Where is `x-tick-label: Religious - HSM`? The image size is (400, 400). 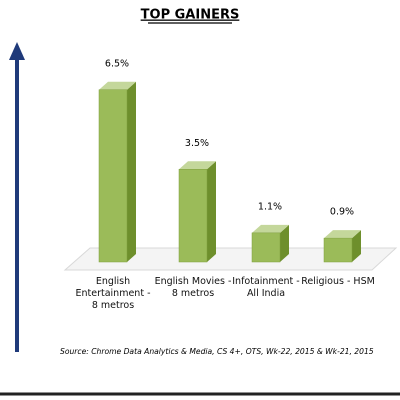 x-tick-label: Religious - HSM is located at coordinates (338, 281).